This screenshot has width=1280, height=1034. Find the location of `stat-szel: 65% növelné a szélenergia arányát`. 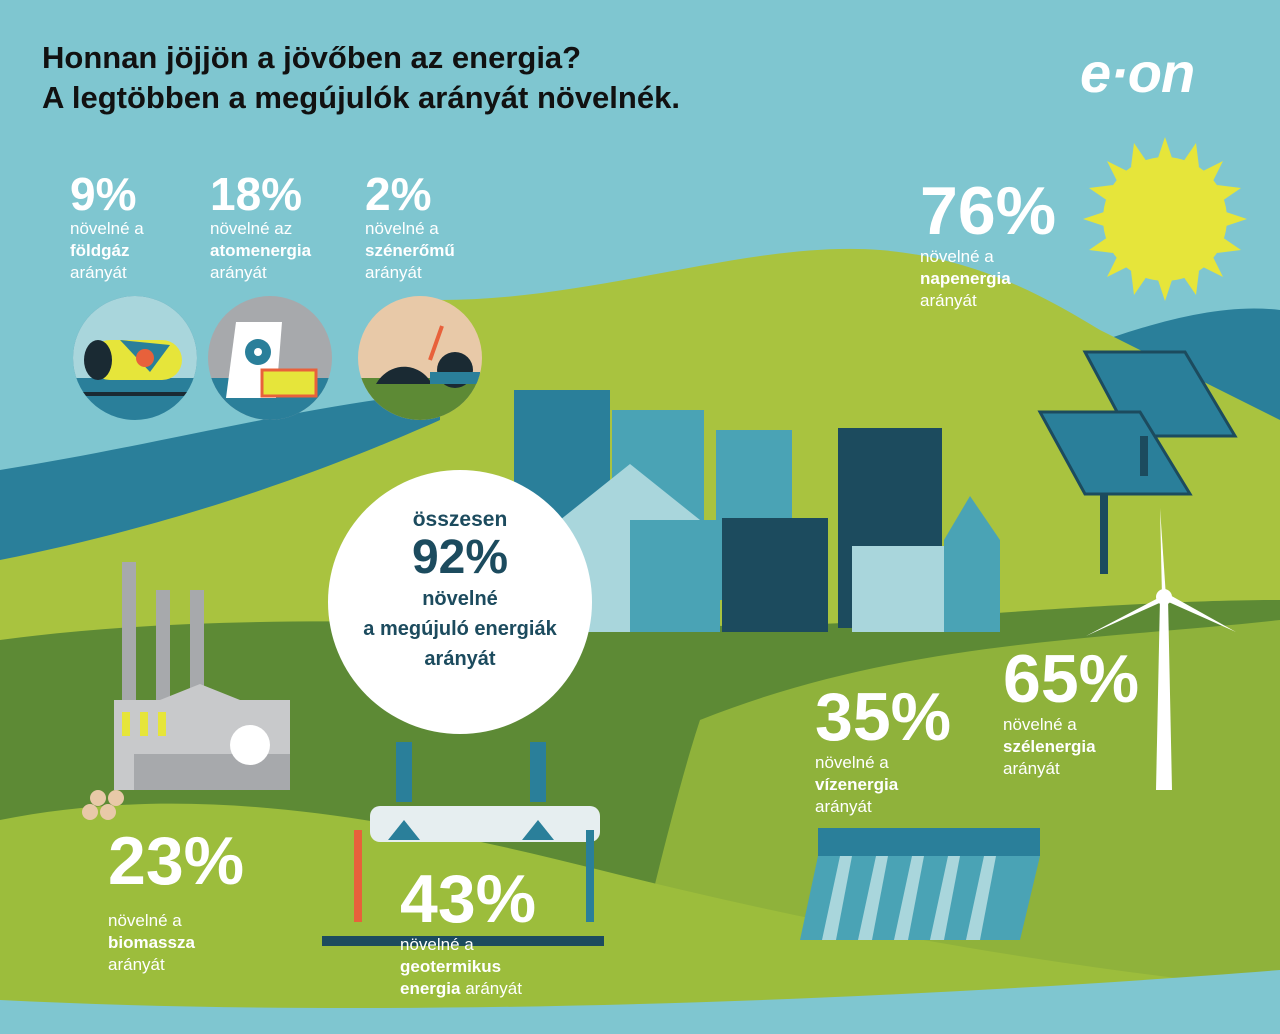

stat-szel: 65% növelné a szélenergia arányát is located at coordinates (1071, 712).